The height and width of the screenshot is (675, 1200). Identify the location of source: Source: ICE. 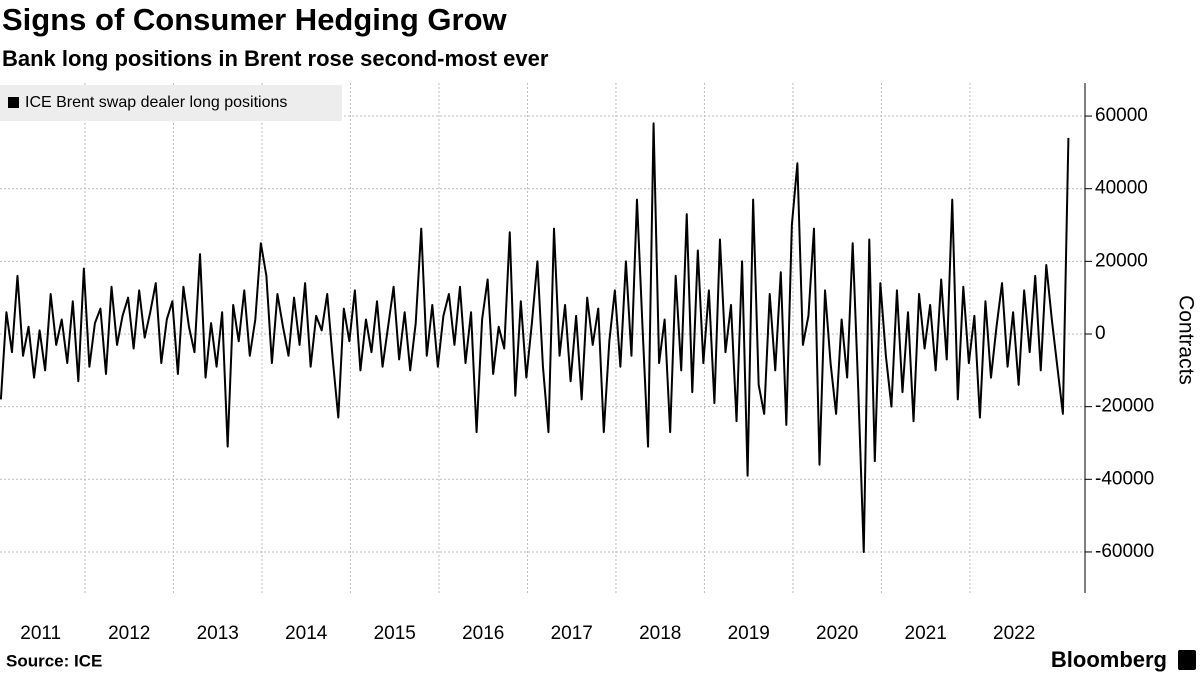
(54, 660).